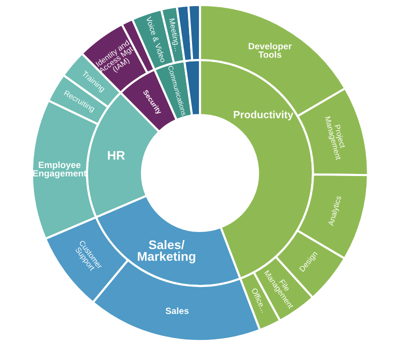 Image resolution: width=401 pixels, height=352 pixels. I want to click on data-label: HR, so click(116, 155).